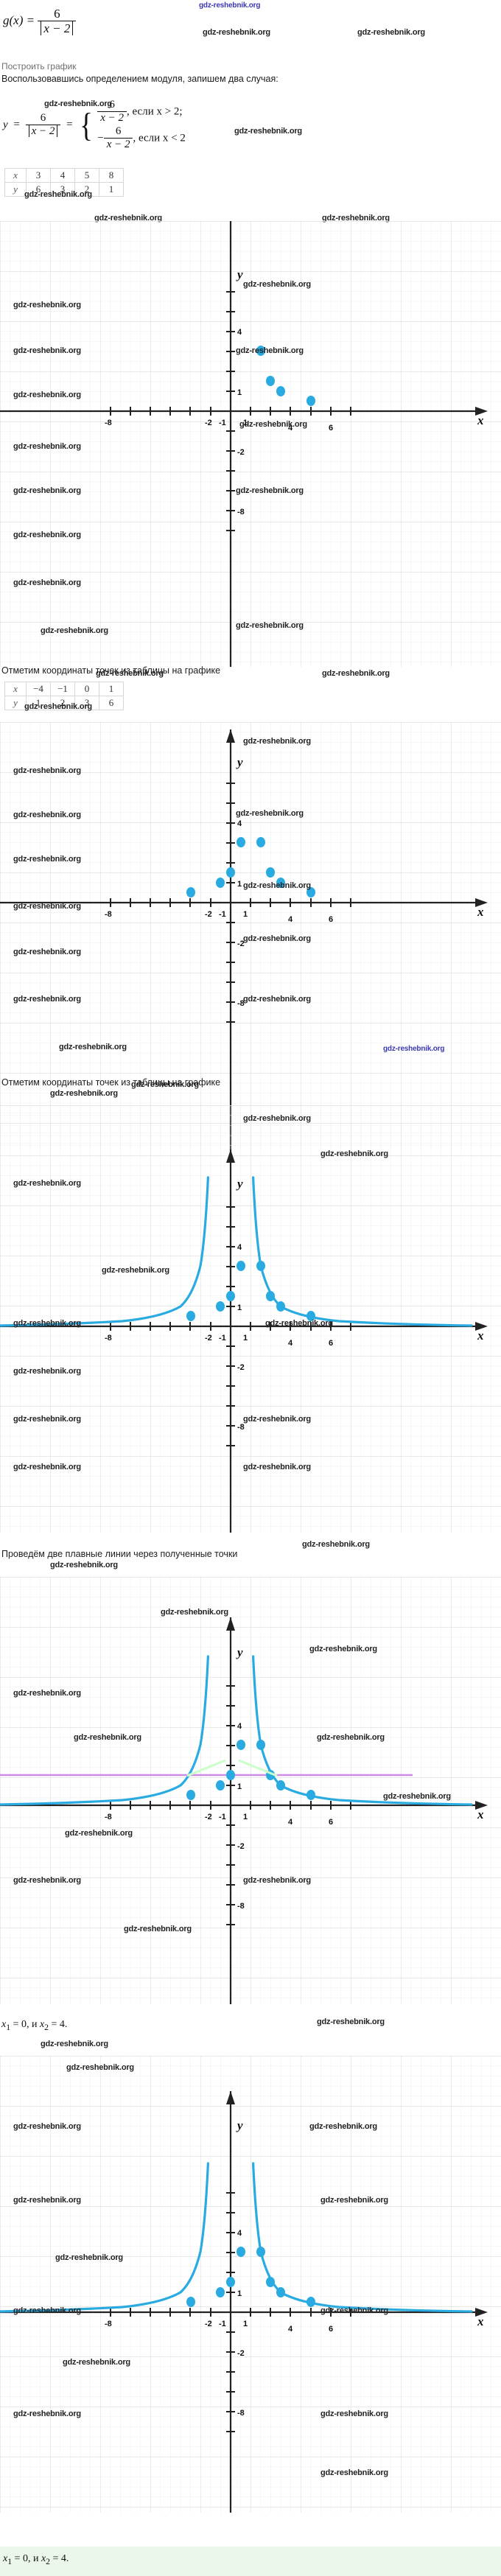  What do you see at coordinates (15, 689) in the screenshot?
I see `table2-x-label: x` at bounding box center [15, 689].